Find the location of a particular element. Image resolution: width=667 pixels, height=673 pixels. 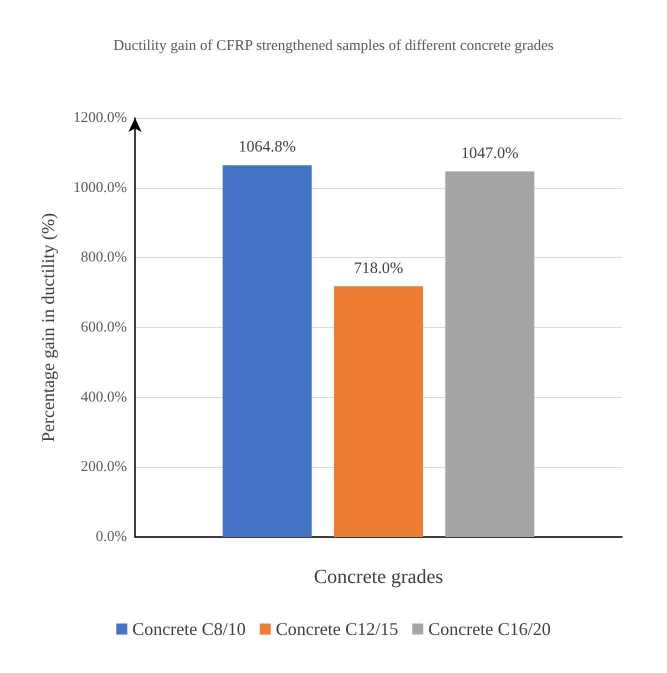

y-axis-title: Percentage gain in ductility (%) is located at coordinates (48, 327).